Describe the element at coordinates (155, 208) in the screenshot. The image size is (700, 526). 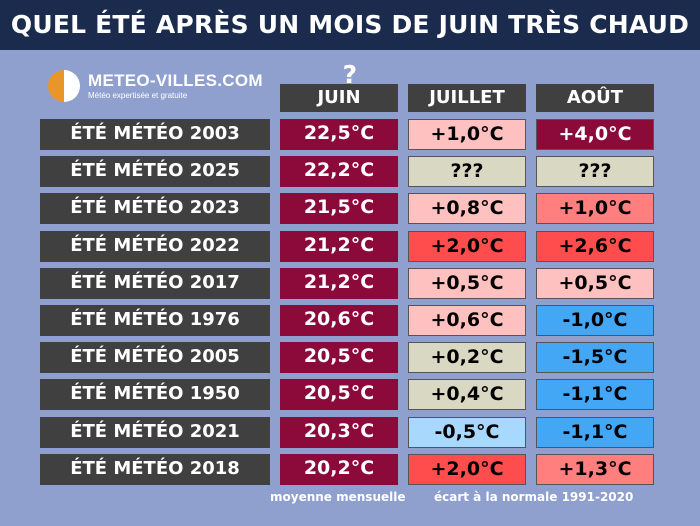
I see `row-label: ÉTÉ MÉTÉO 2023` at that location.